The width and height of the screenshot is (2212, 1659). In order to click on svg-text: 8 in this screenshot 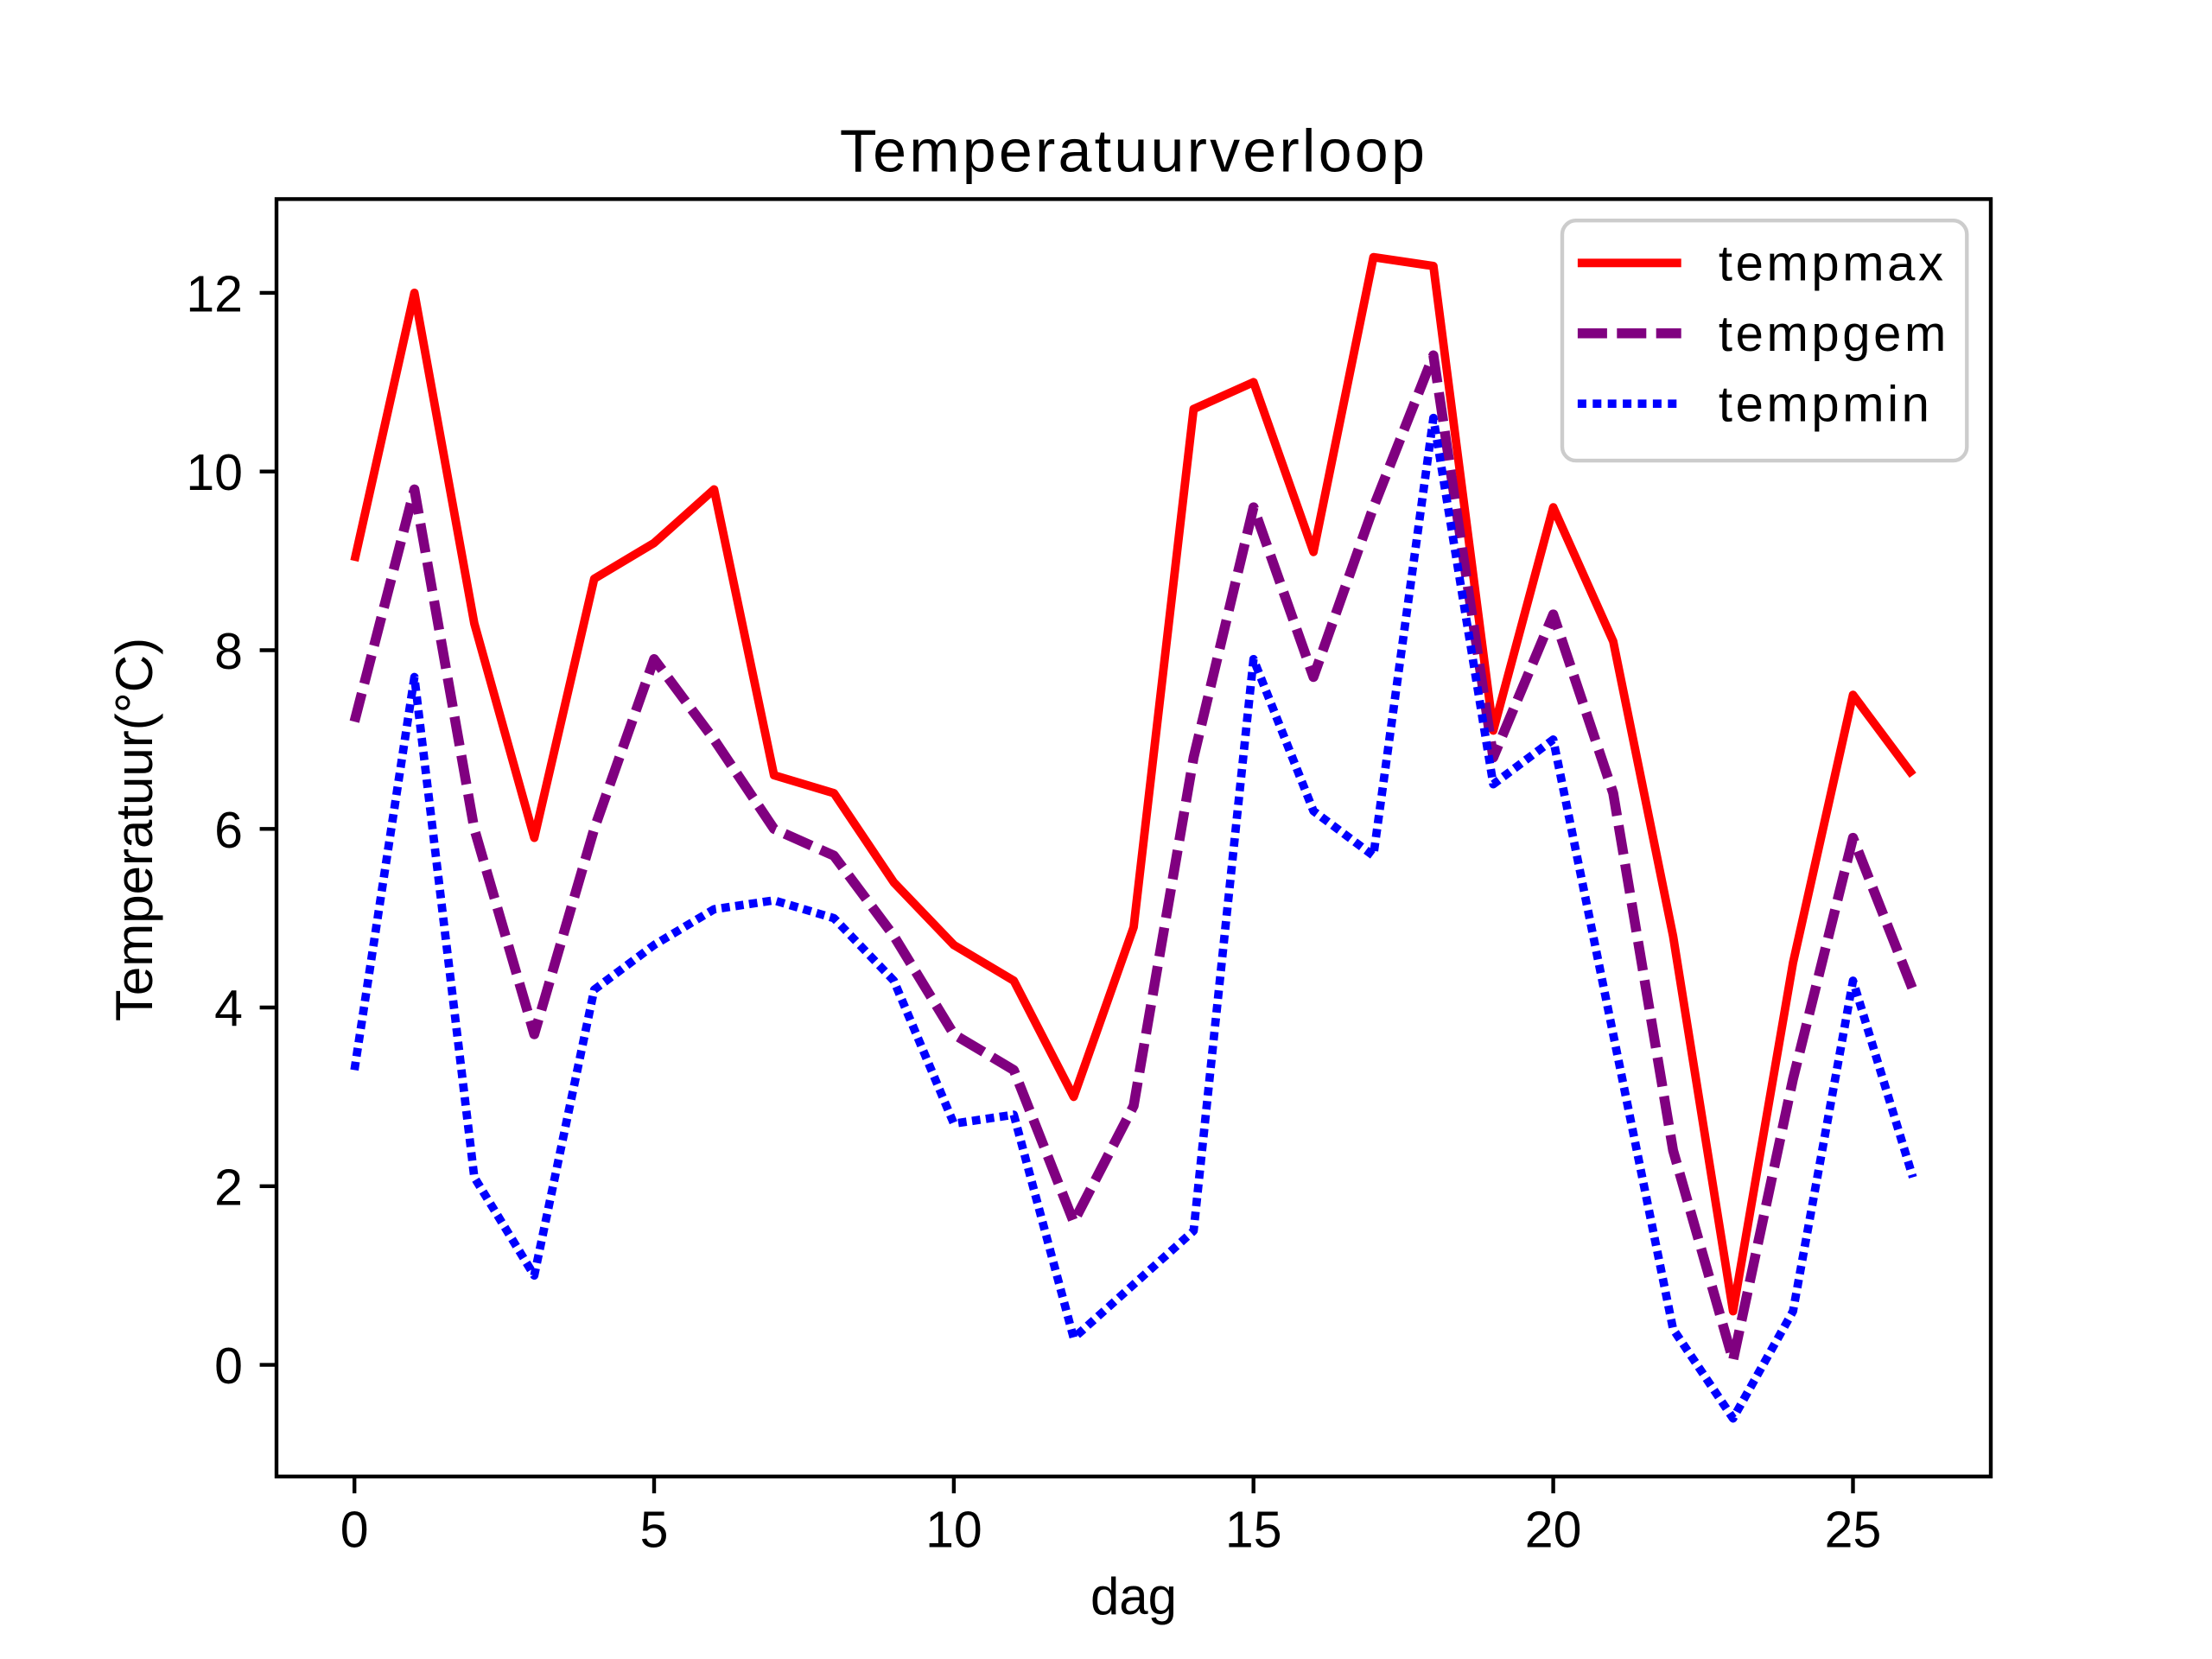, I will do `click(229, 651)`.